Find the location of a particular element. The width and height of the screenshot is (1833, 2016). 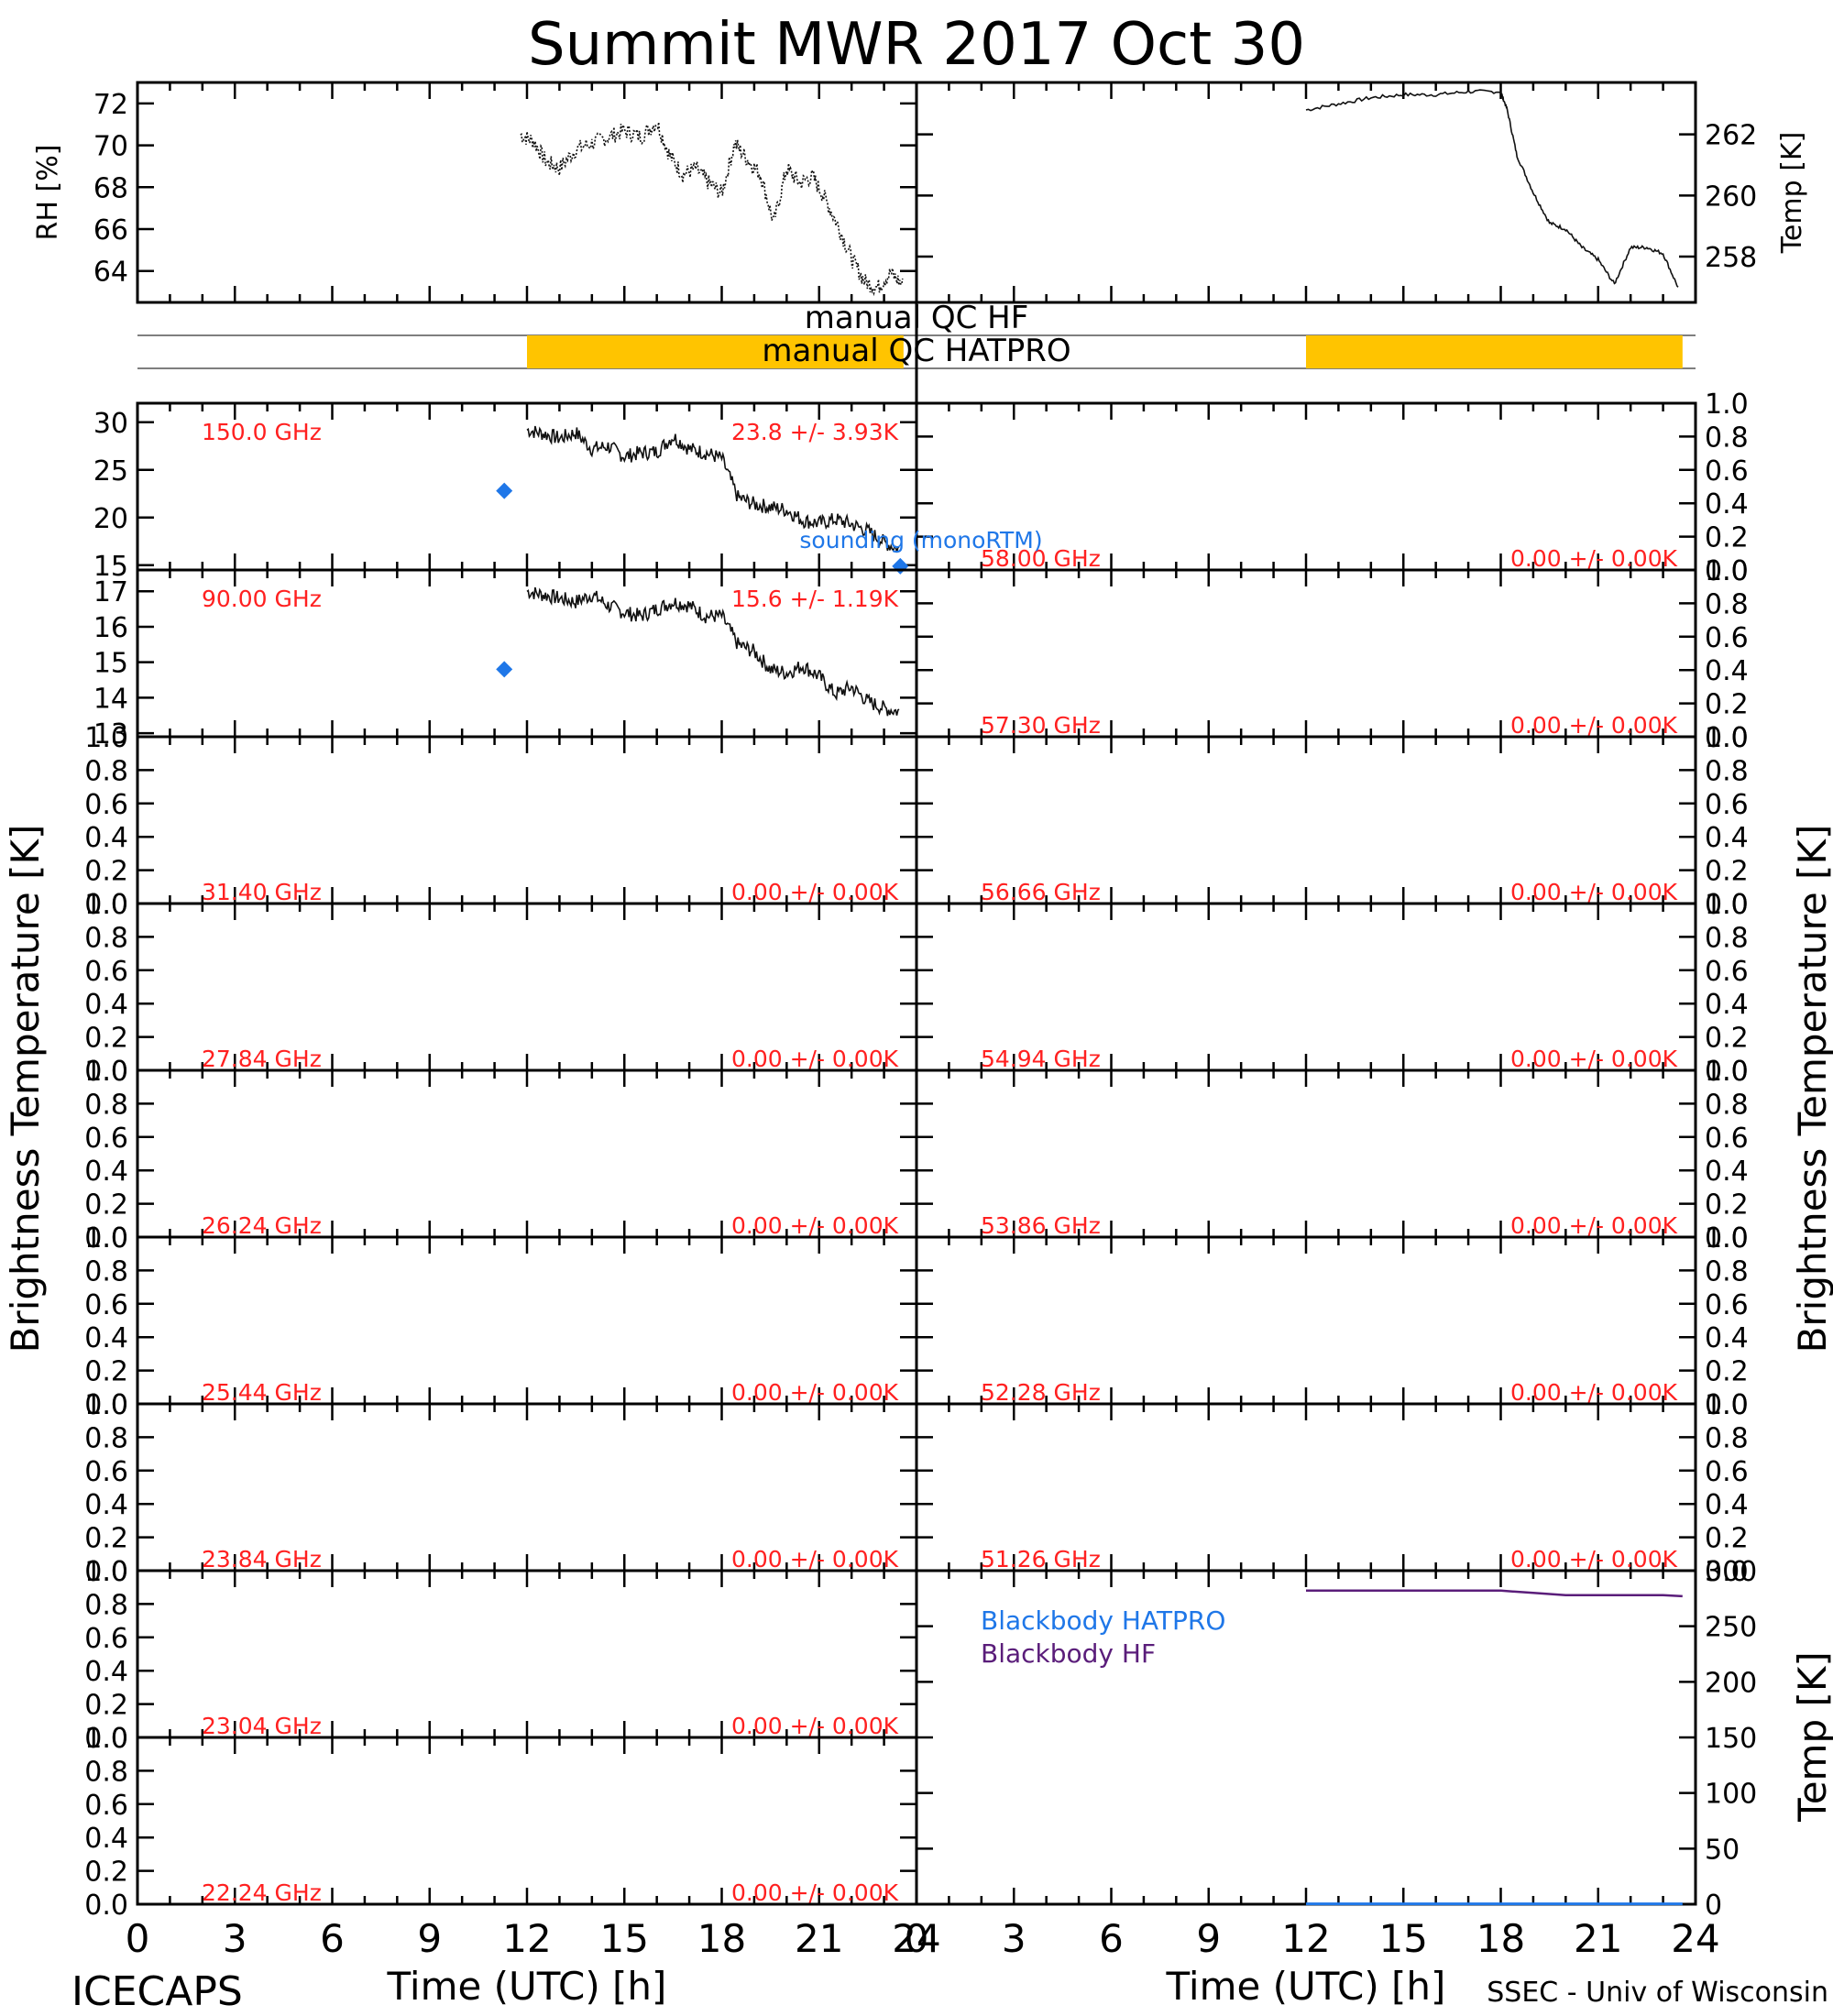

y-tick-label: 72 is located at coordinates (110, 105).